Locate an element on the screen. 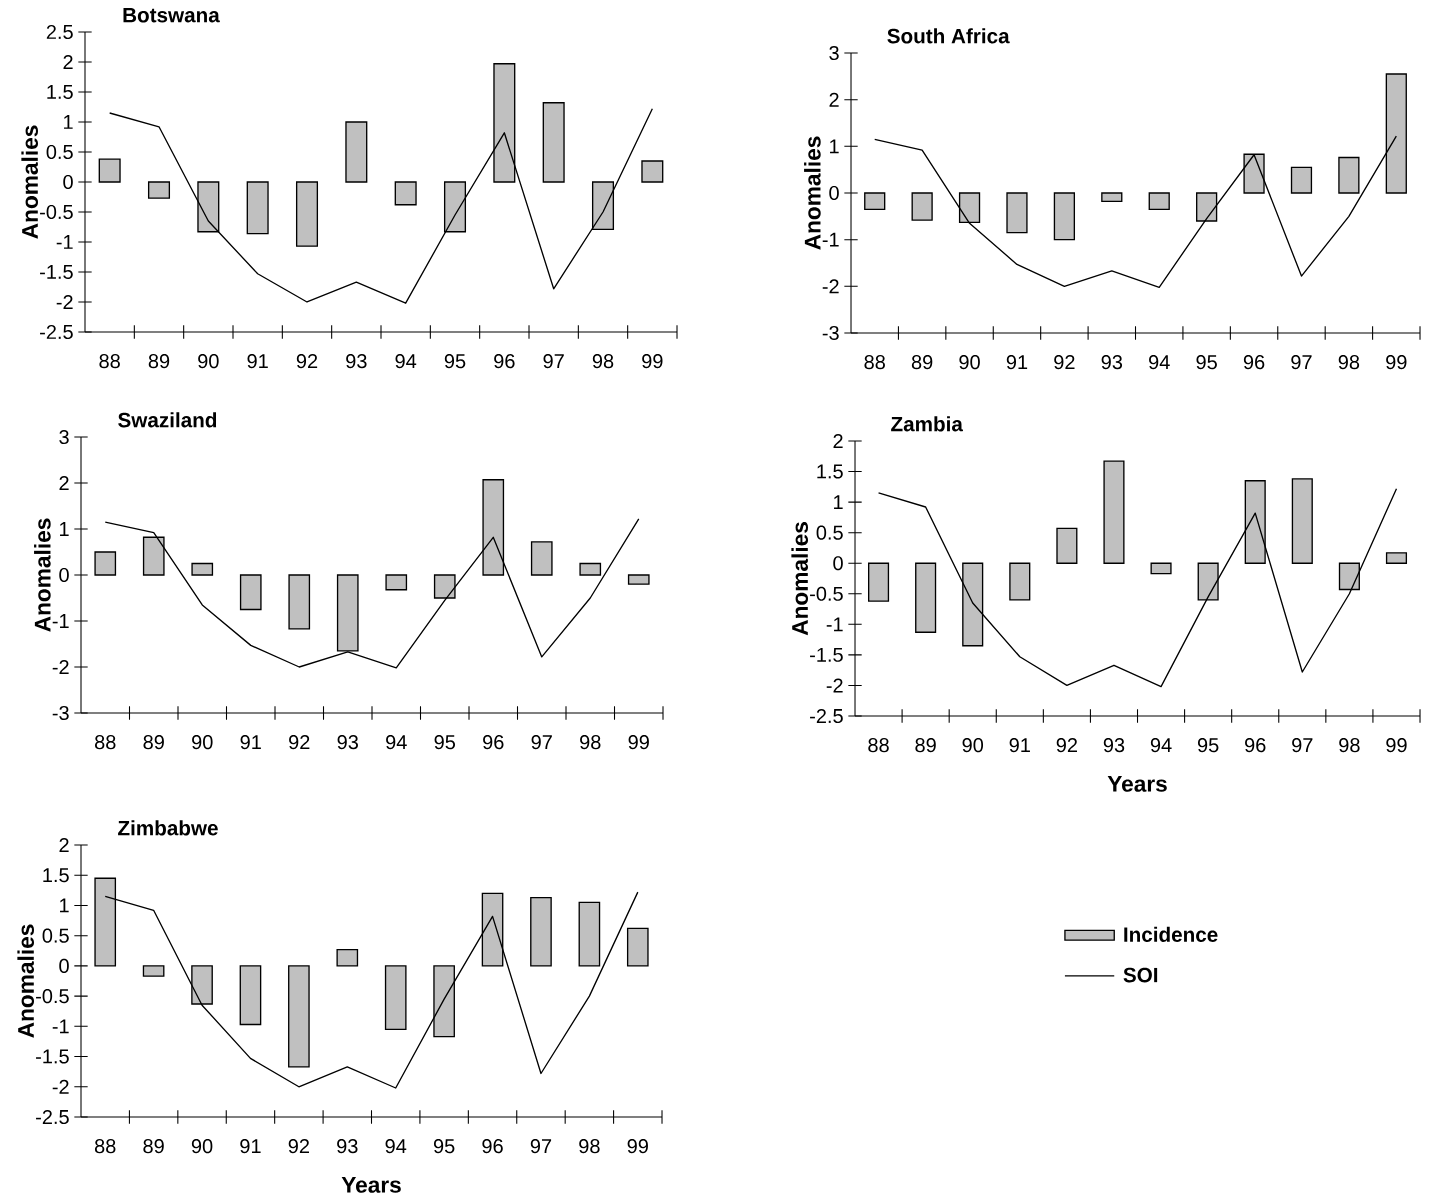 The image size is (1431, 1200). y-tick-label: -0.5 is located at coordinates (52, 996).